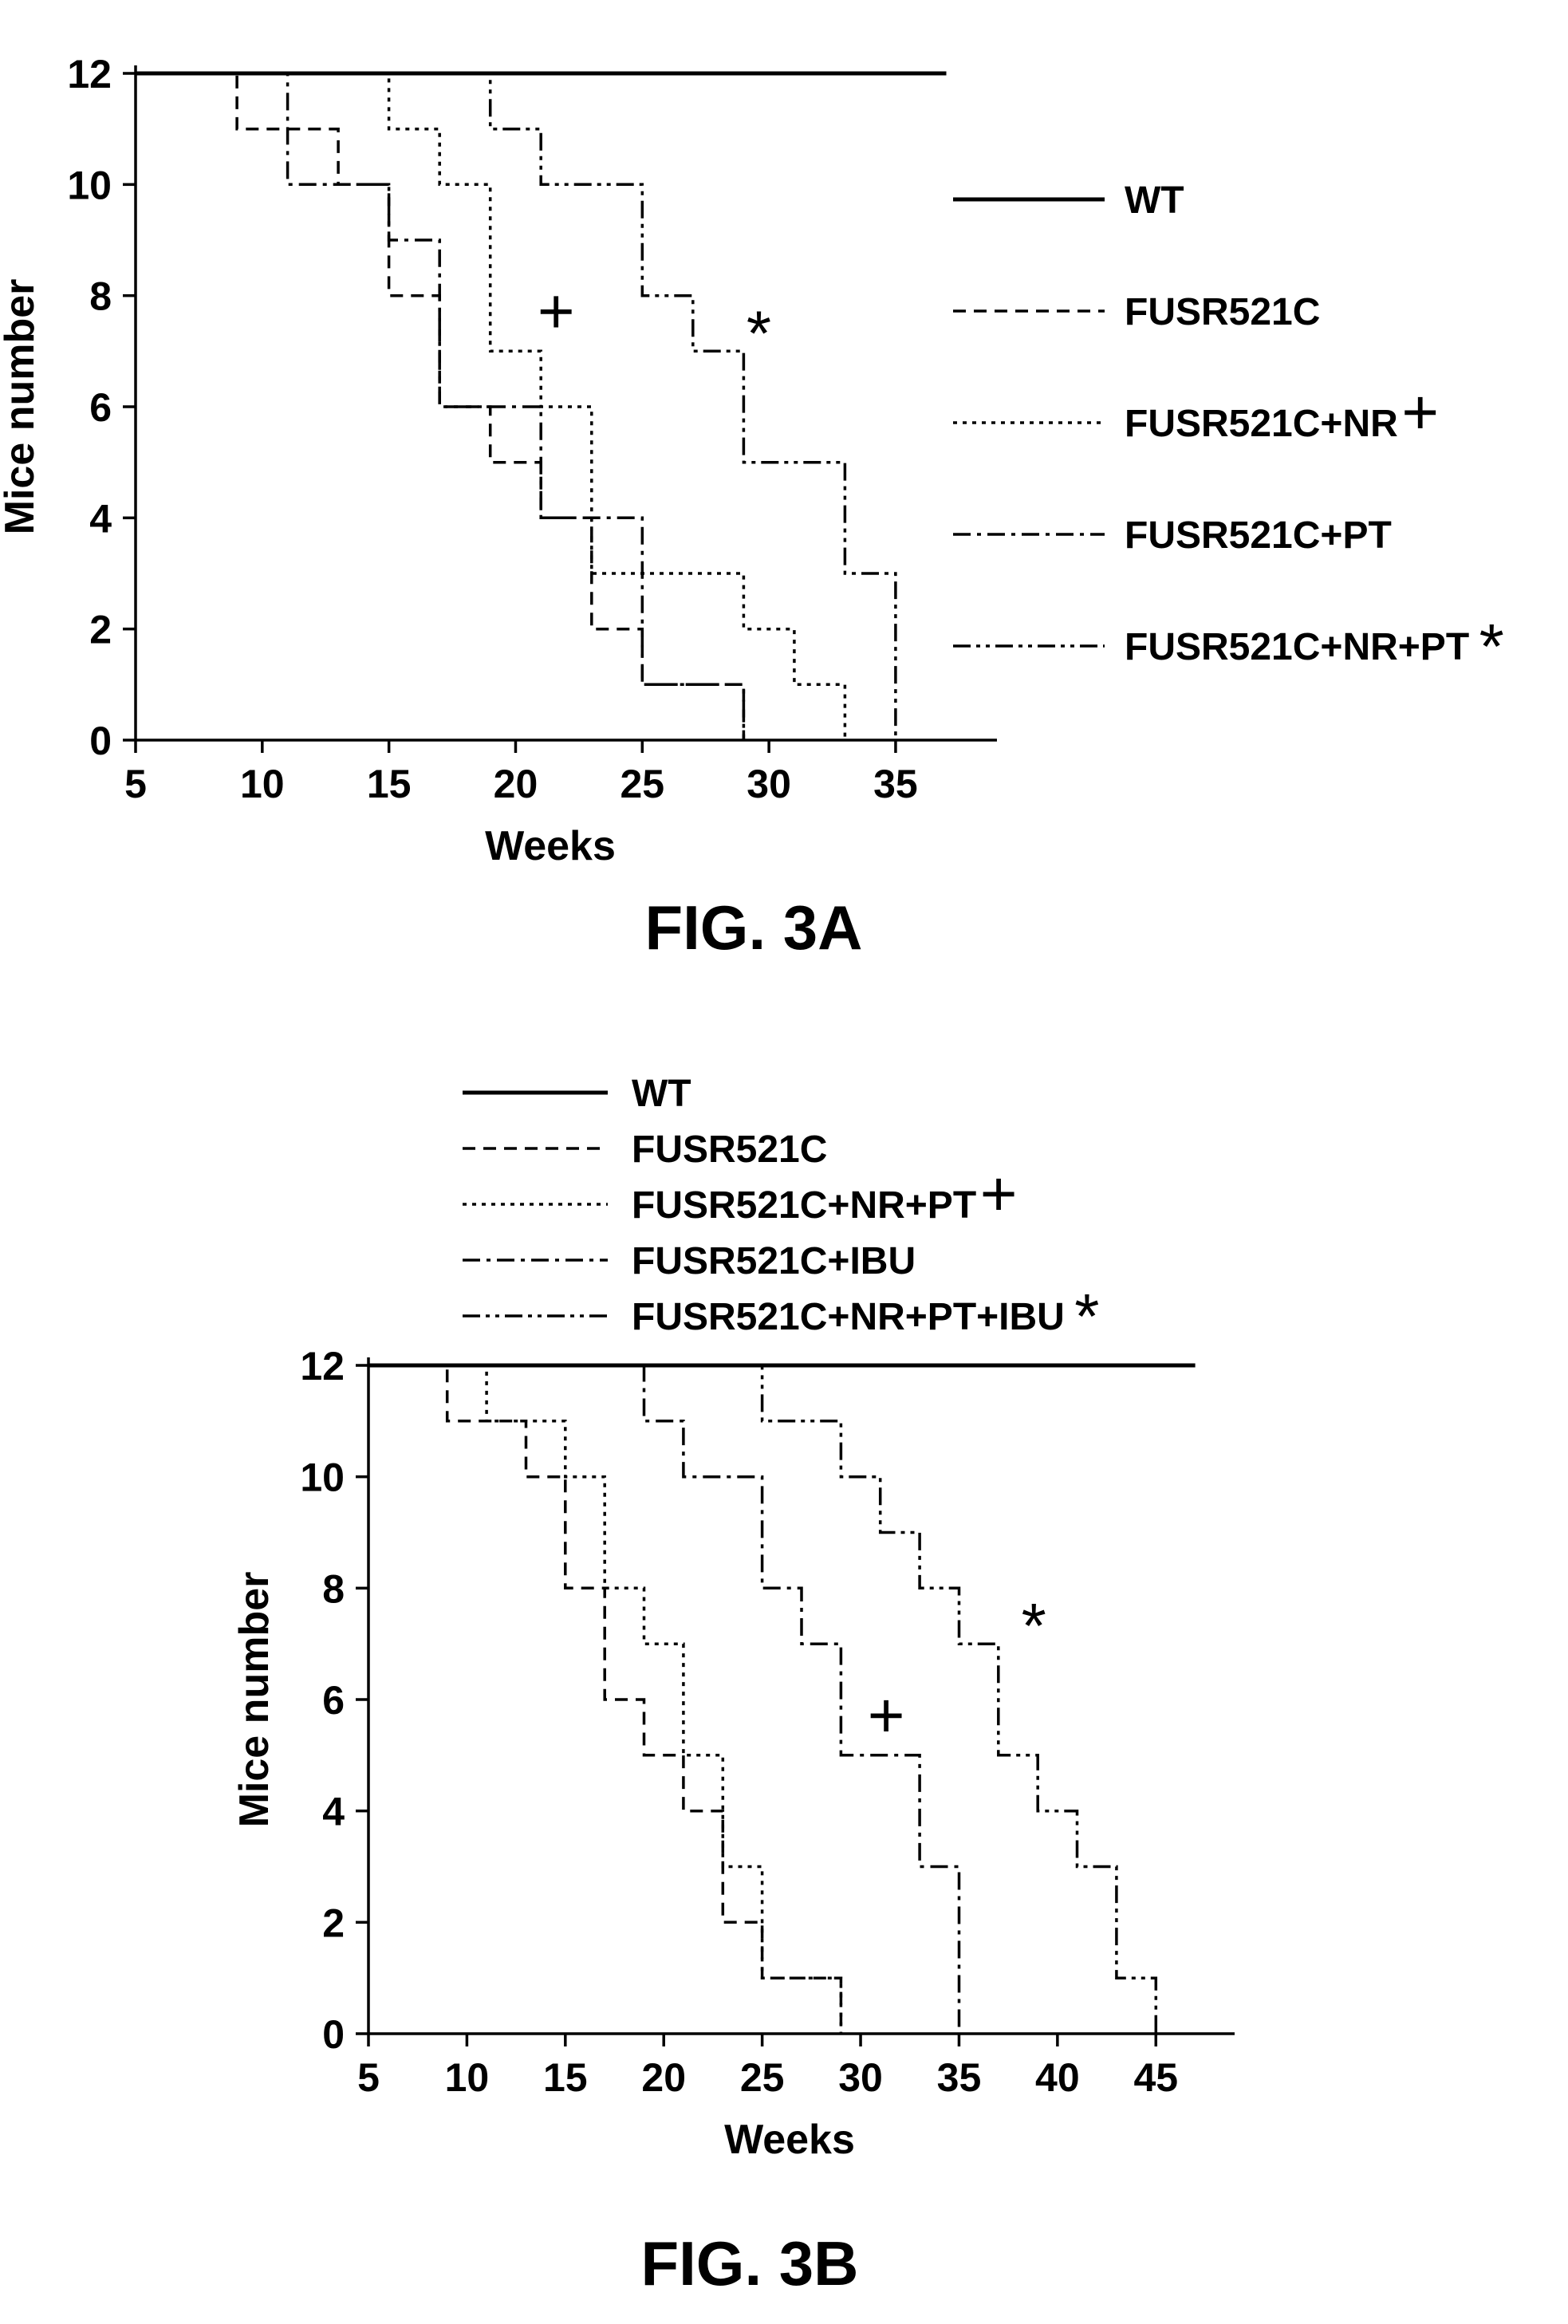 This screenshot has width=1568, height=2324. Describe the element at coordinates (1057, 2077) in the screenshot. I see `x-tick-label: 40` at that location.